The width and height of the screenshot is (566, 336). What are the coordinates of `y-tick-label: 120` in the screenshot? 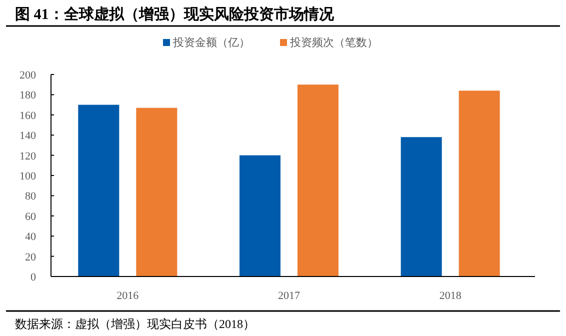 It's located at (28, 156).